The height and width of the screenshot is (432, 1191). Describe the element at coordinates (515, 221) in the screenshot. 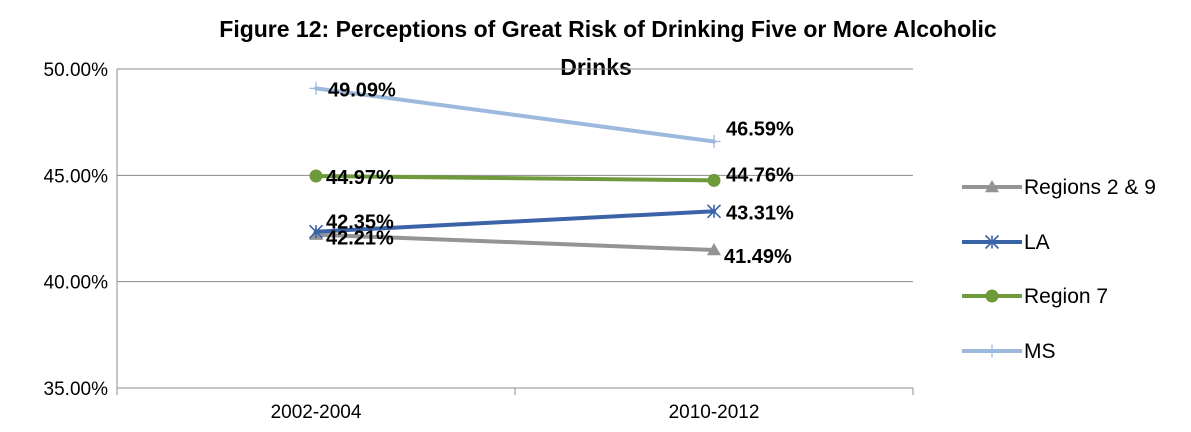

I see `series-line-la` at that location.